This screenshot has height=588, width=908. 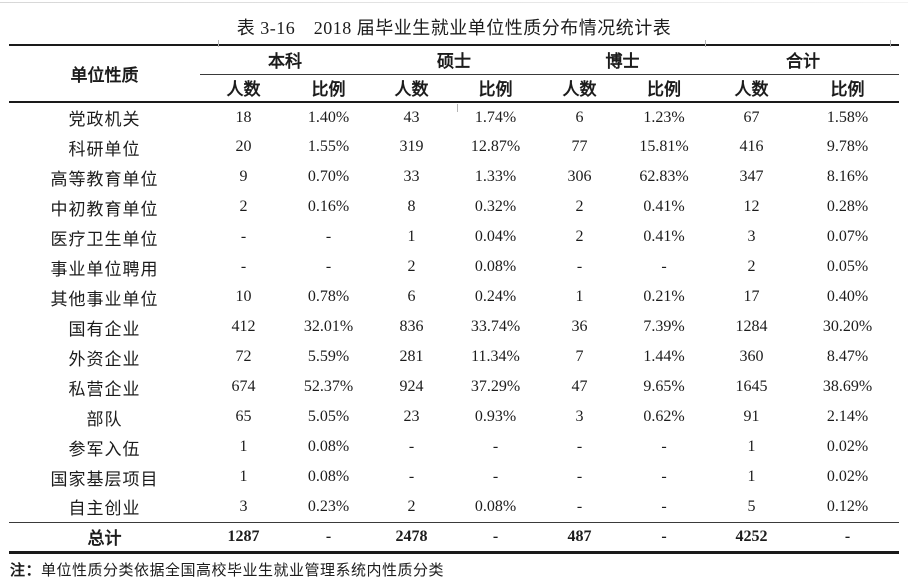 What do you see at coordinates (495, 117) in the screenshot?
I see `cell-value: 1.74%` at bounding box center [495, 117].